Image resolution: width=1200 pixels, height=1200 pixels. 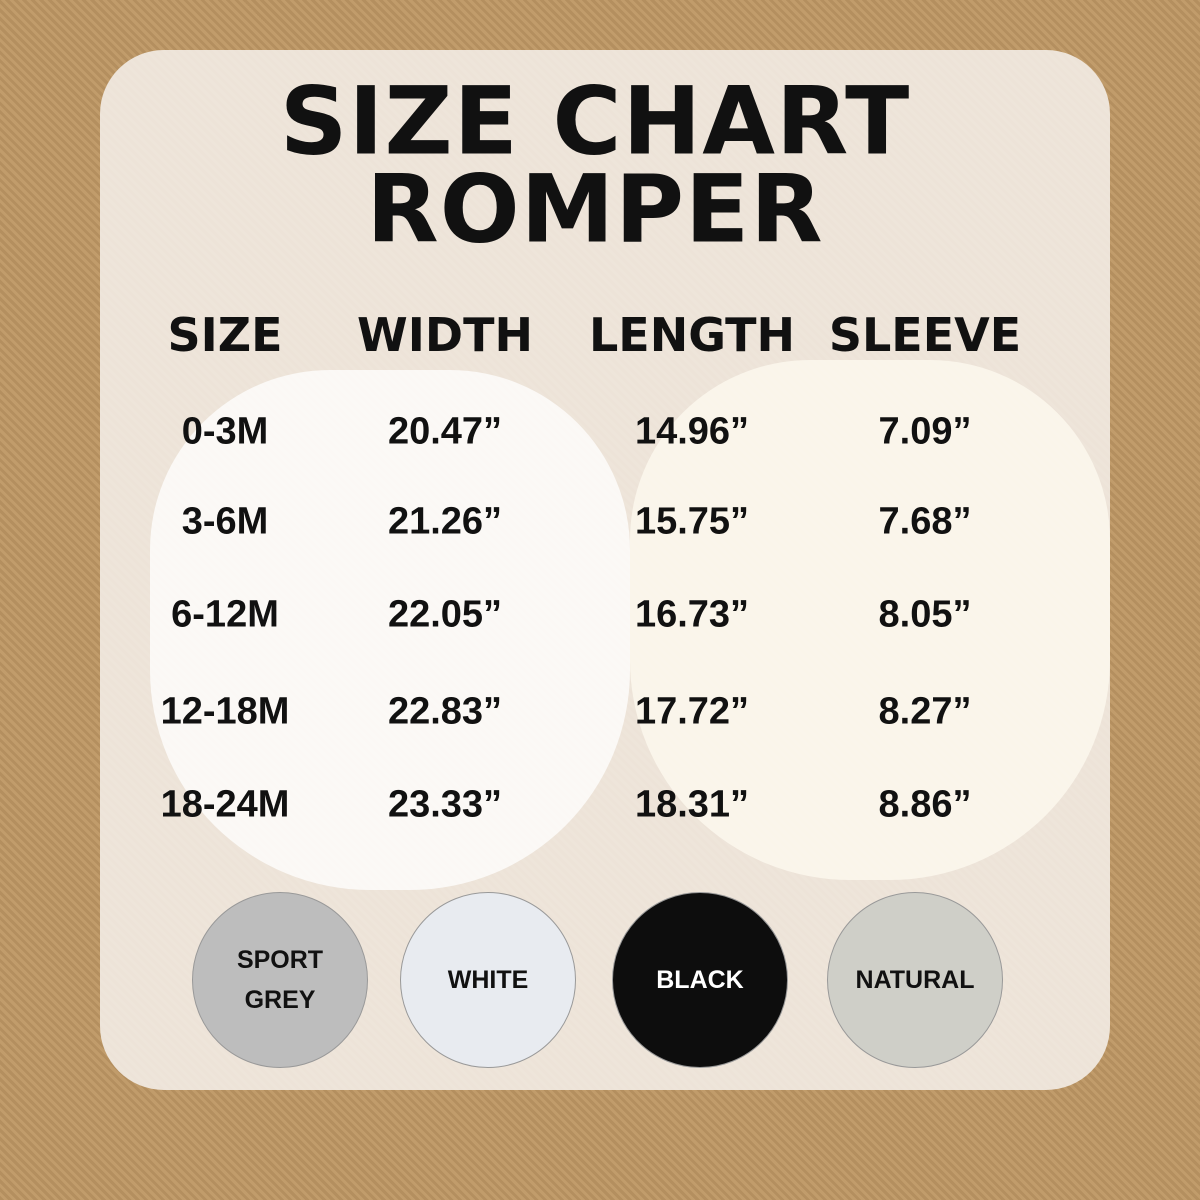 I want to click on table-cell: 7.09”, so click(x=925, y=431).